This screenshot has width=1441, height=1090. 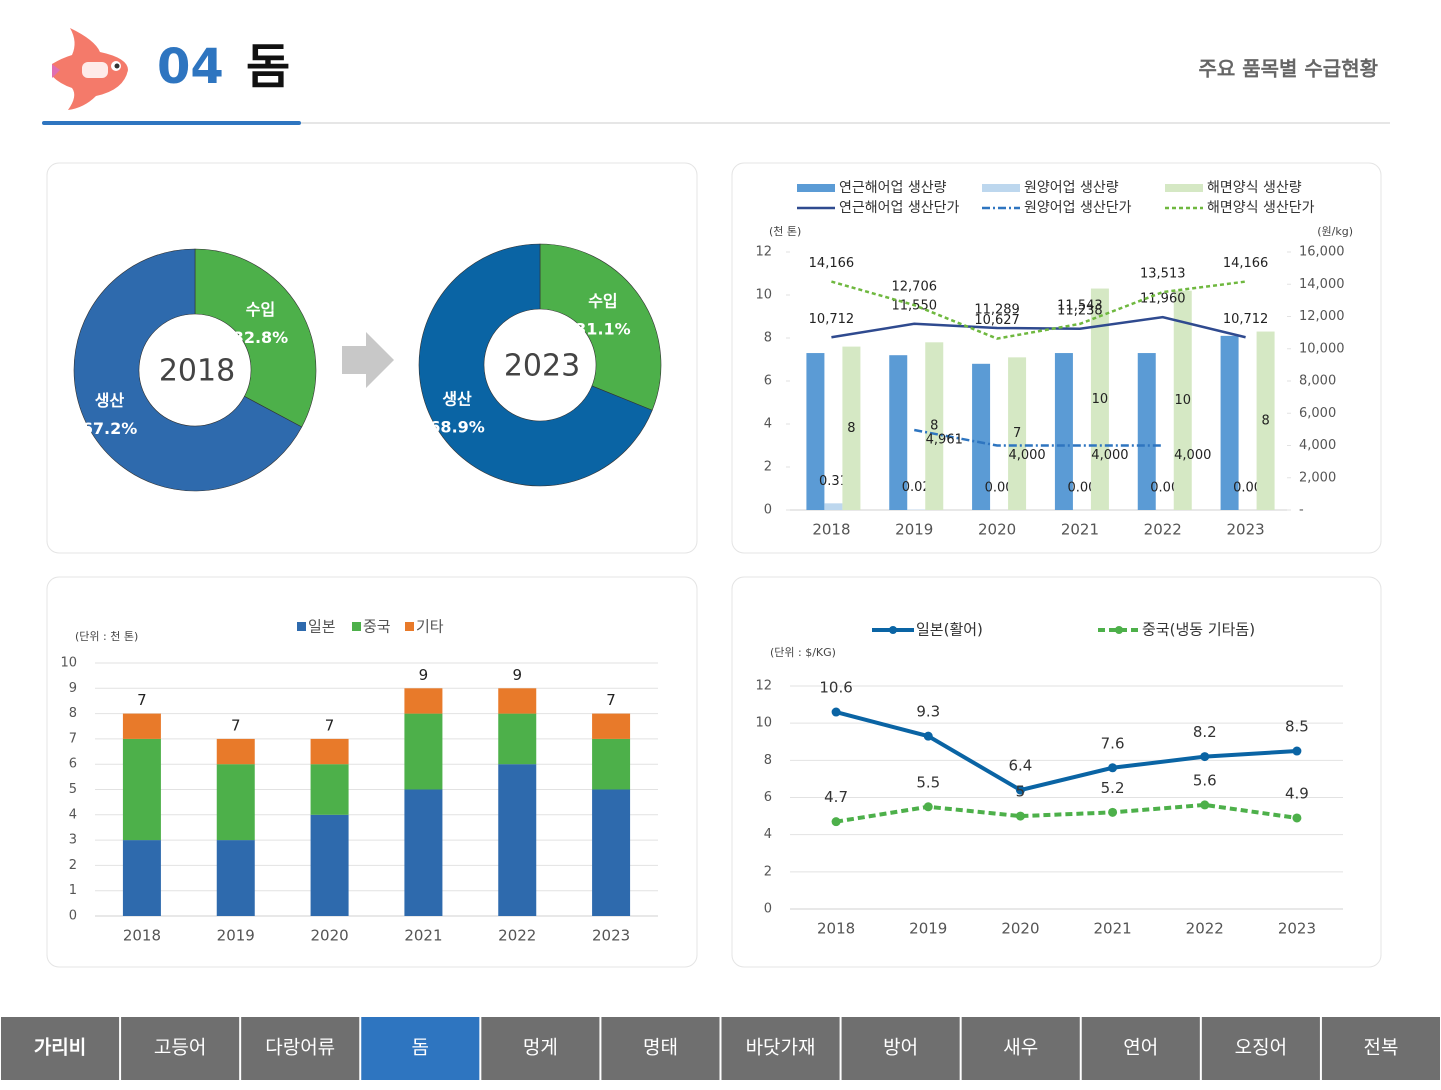 I want to click on nav-label: 새우, so click(x=1020, y=1048).